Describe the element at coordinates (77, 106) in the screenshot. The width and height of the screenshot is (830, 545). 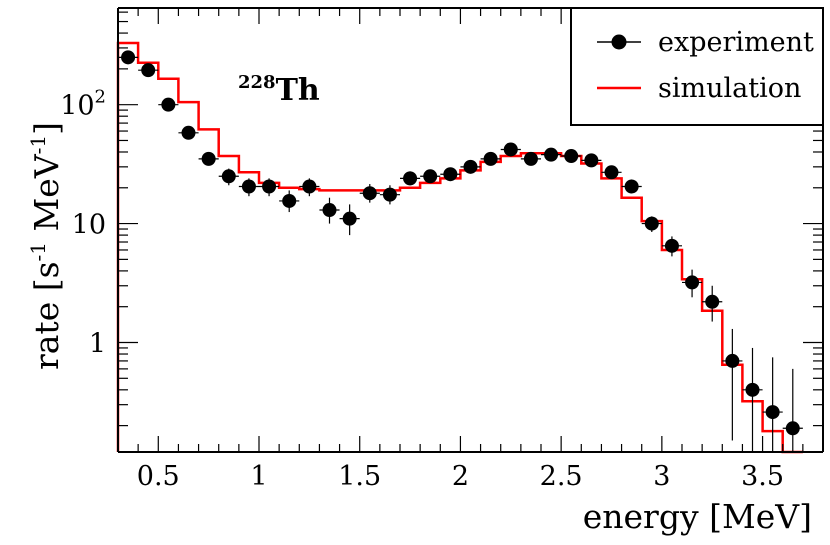
I see `y-tick-label-base: 10` at that location.